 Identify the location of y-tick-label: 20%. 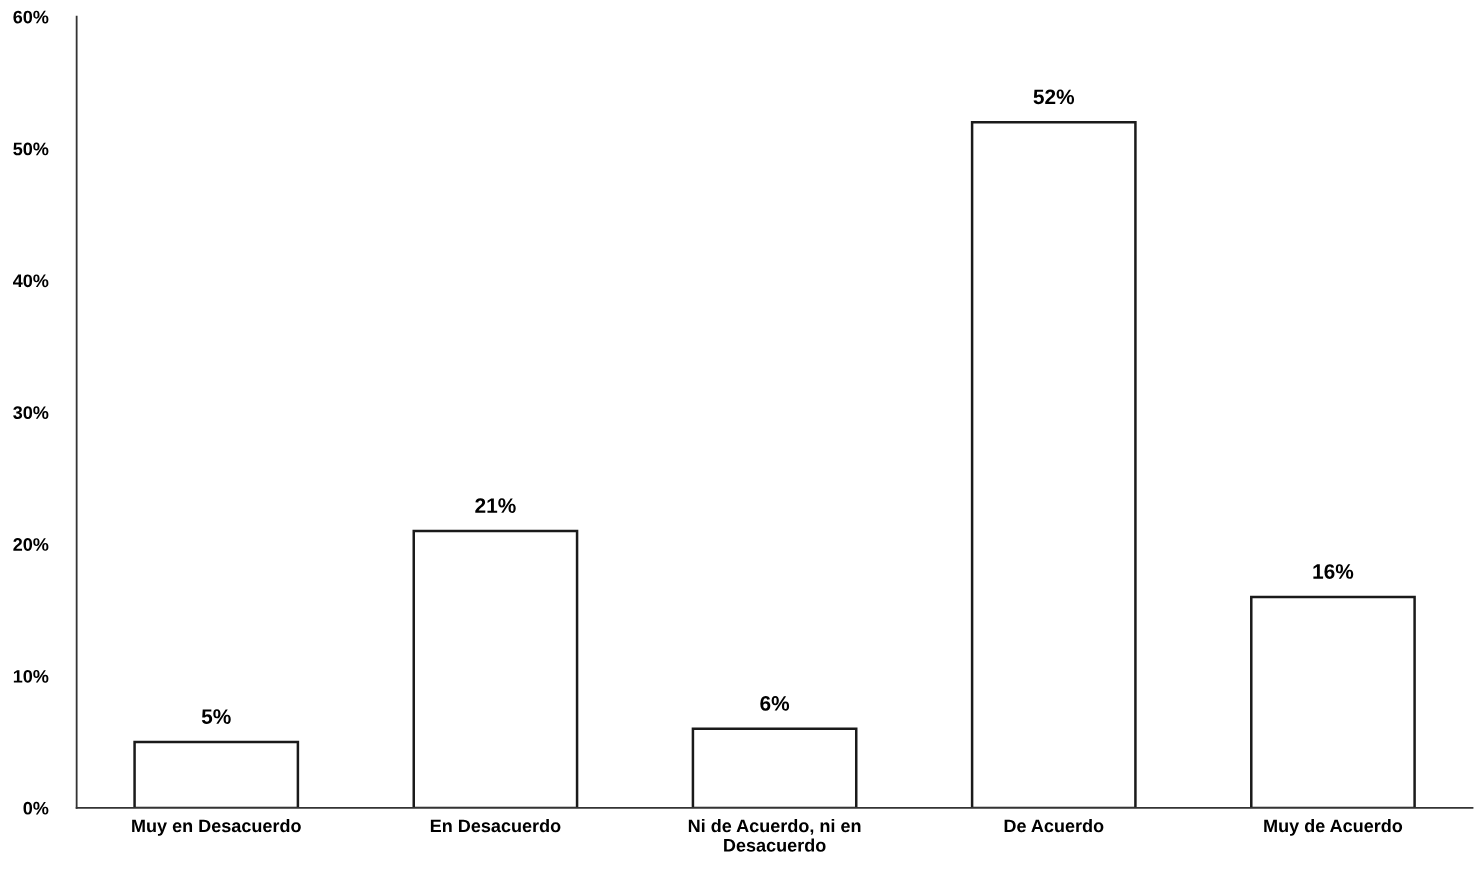
(31, 544).